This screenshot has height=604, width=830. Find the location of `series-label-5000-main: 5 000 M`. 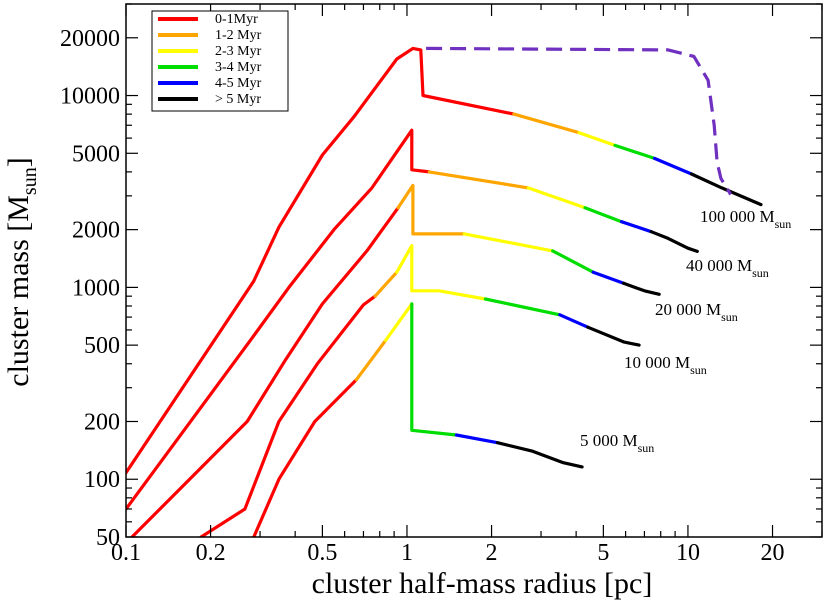

series-label-5000-main: 5 000 M is located at coordinates (609, 440).